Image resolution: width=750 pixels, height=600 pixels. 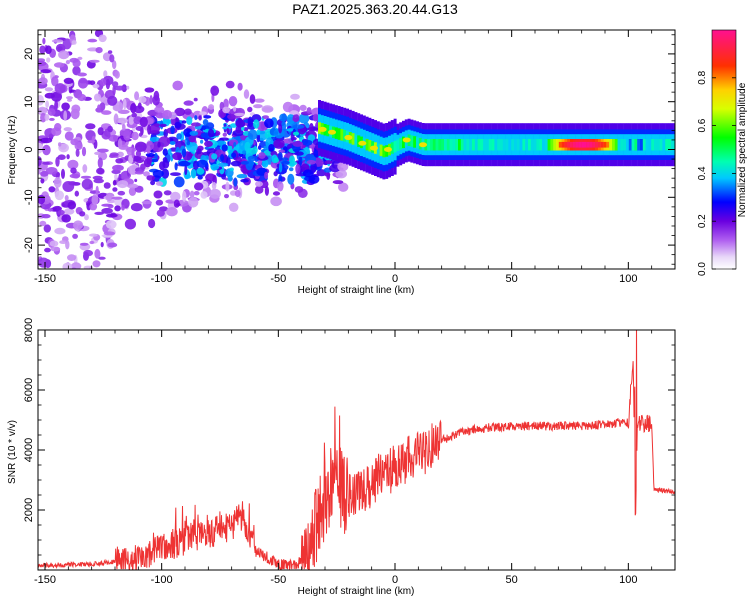 I want to click on colorbar-tick-label: 0.8, so click(x=702, y=77).